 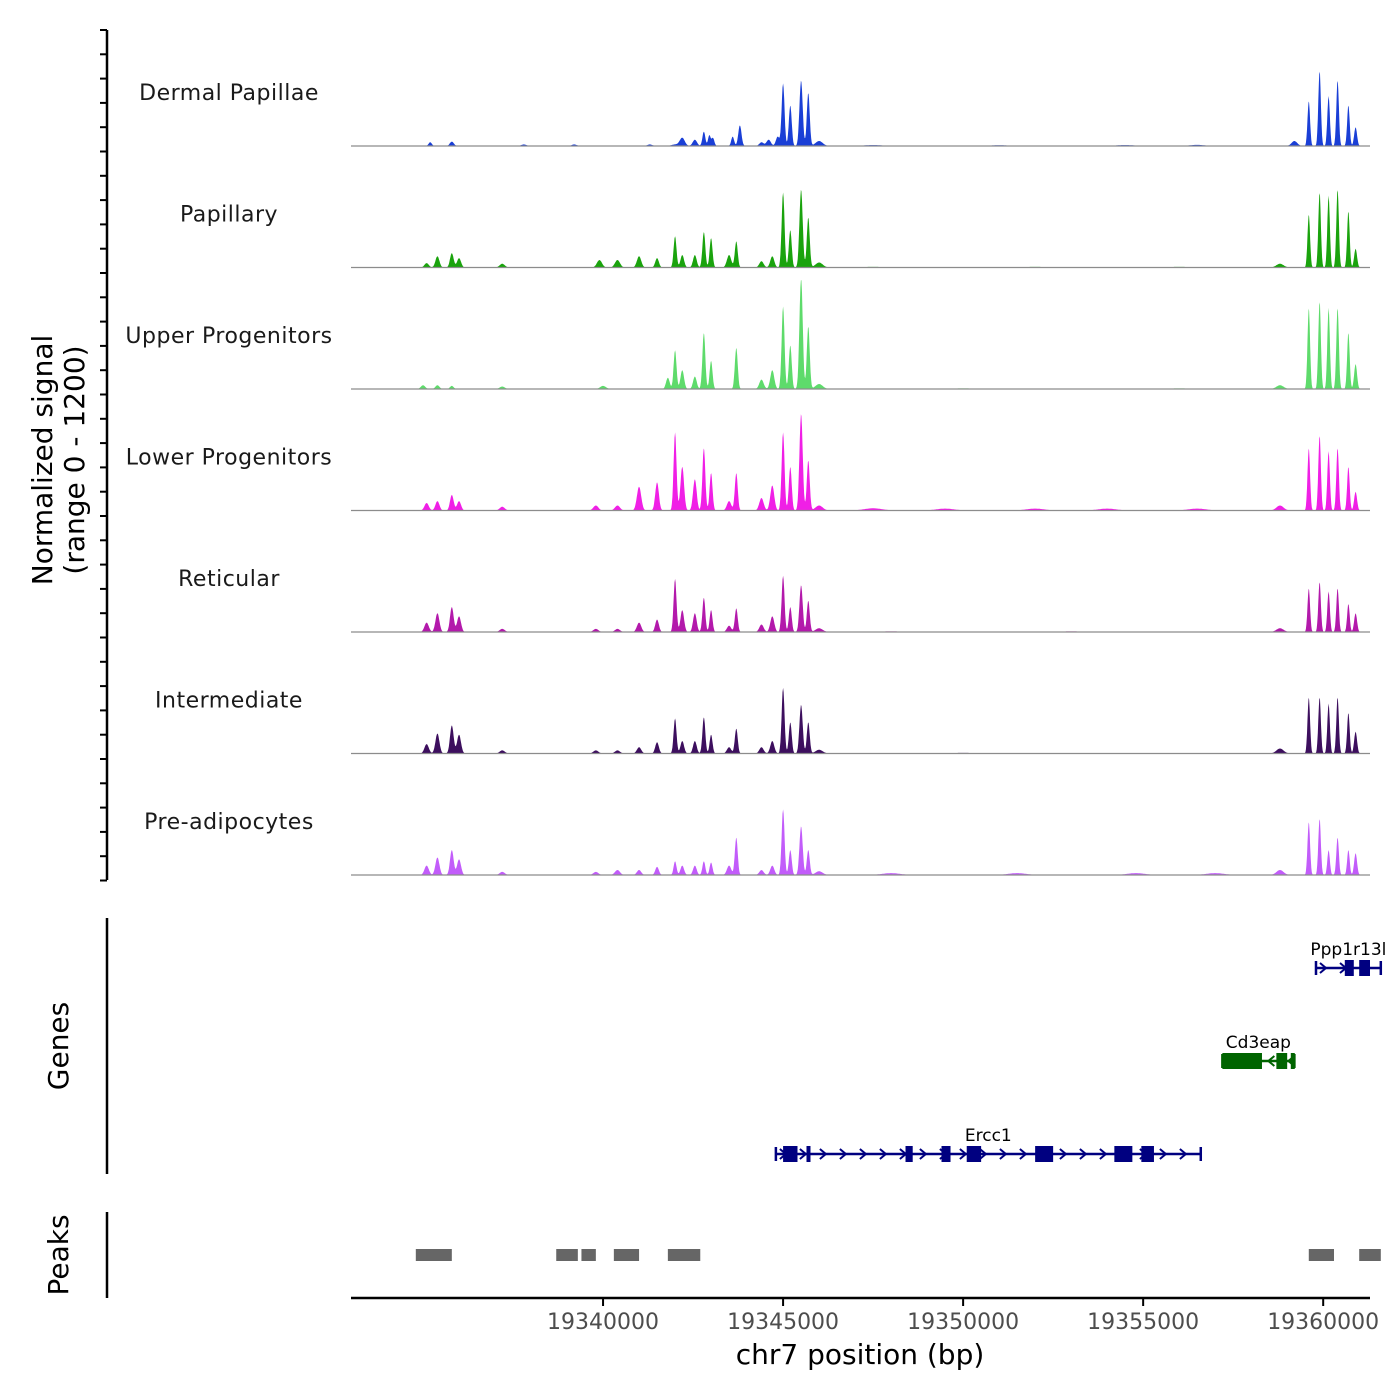 What do you see at coordinates (58, 1254) in the screenshot?
I see `peaks-axis-title: Peaks` at bounding box center [58, 1254].